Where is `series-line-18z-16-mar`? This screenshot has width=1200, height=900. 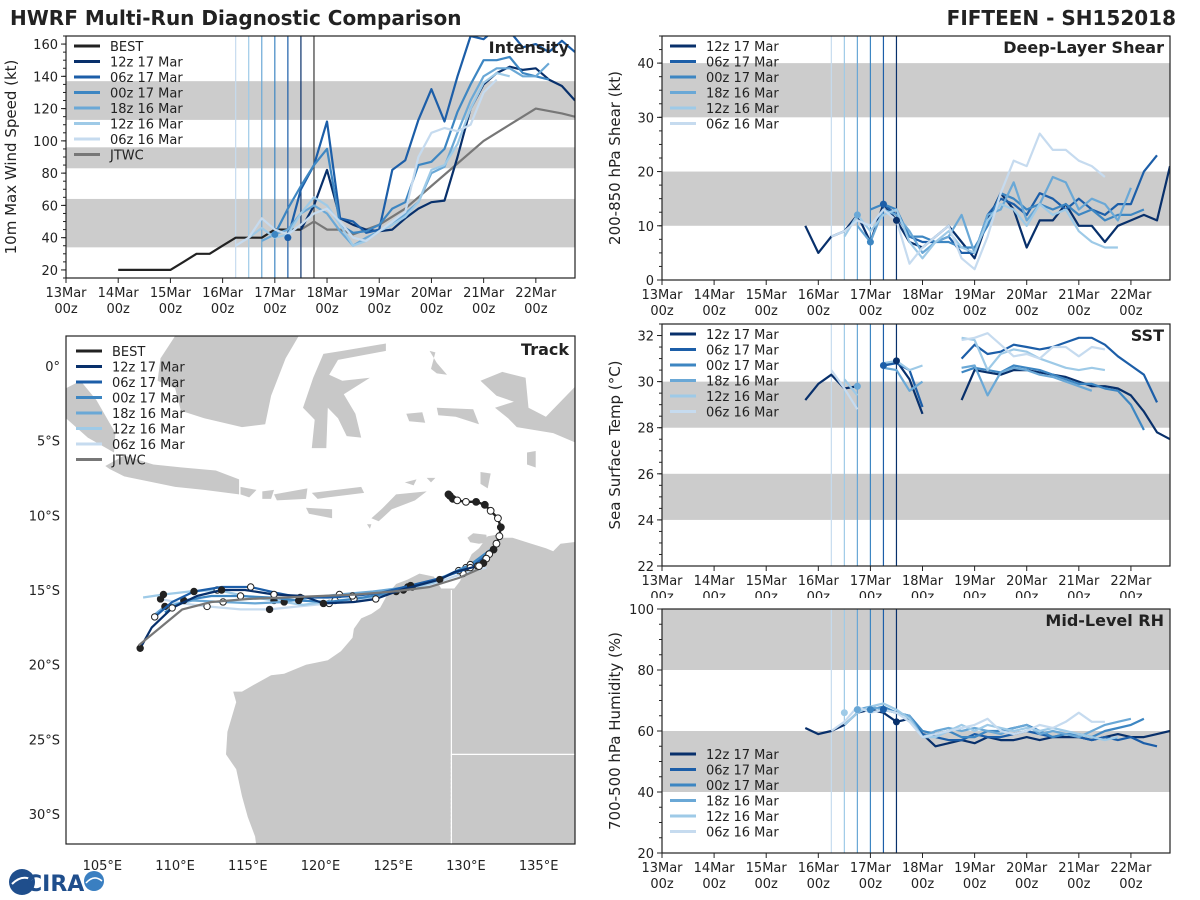
series-line-18z-16-mar is located at coordinates (1027, 380).